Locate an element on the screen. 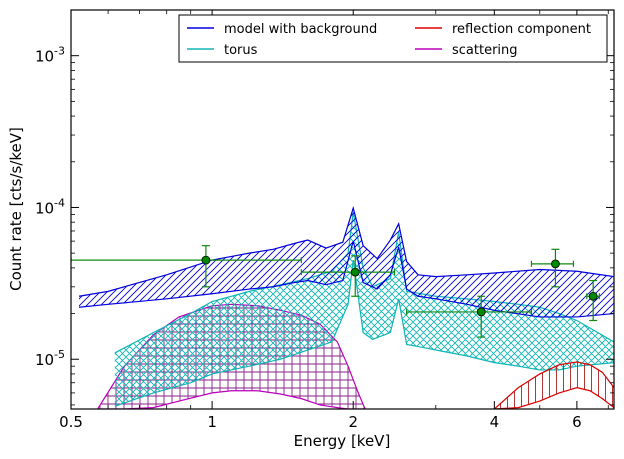 This screenshot has height=459, width=624. legend-box is located at coordinates (393, 38).